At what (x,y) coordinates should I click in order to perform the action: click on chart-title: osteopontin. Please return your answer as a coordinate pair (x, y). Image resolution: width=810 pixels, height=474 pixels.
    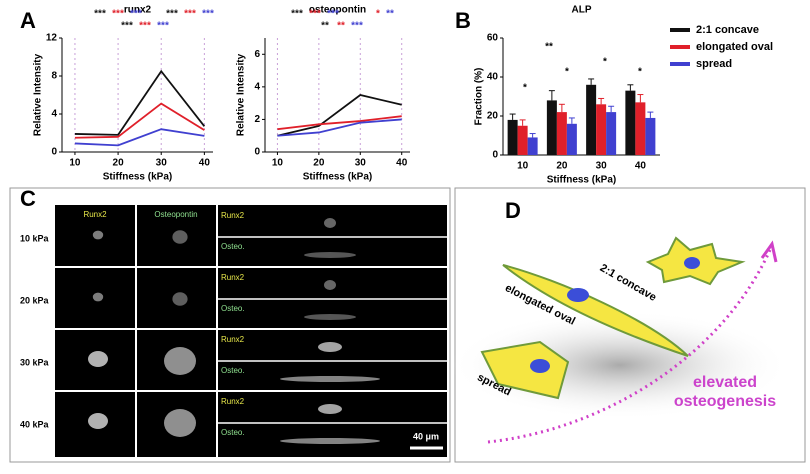
    Looking at the image, I should click on (337, 10).